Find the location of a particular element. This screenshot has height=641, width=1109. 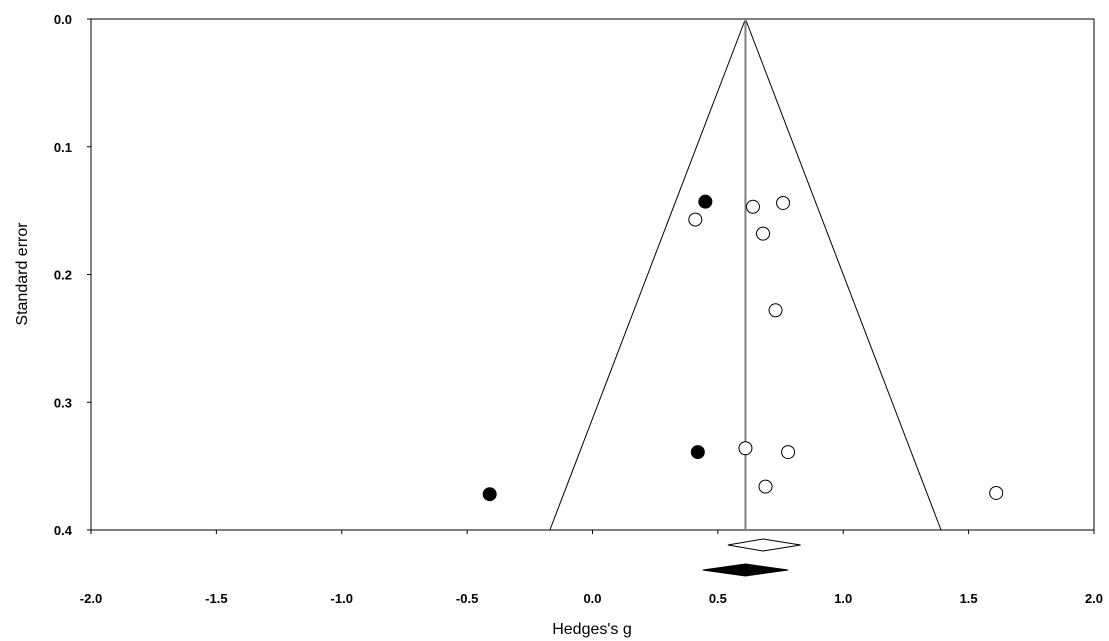

diamond-layer is located at coordinates (751, 557).